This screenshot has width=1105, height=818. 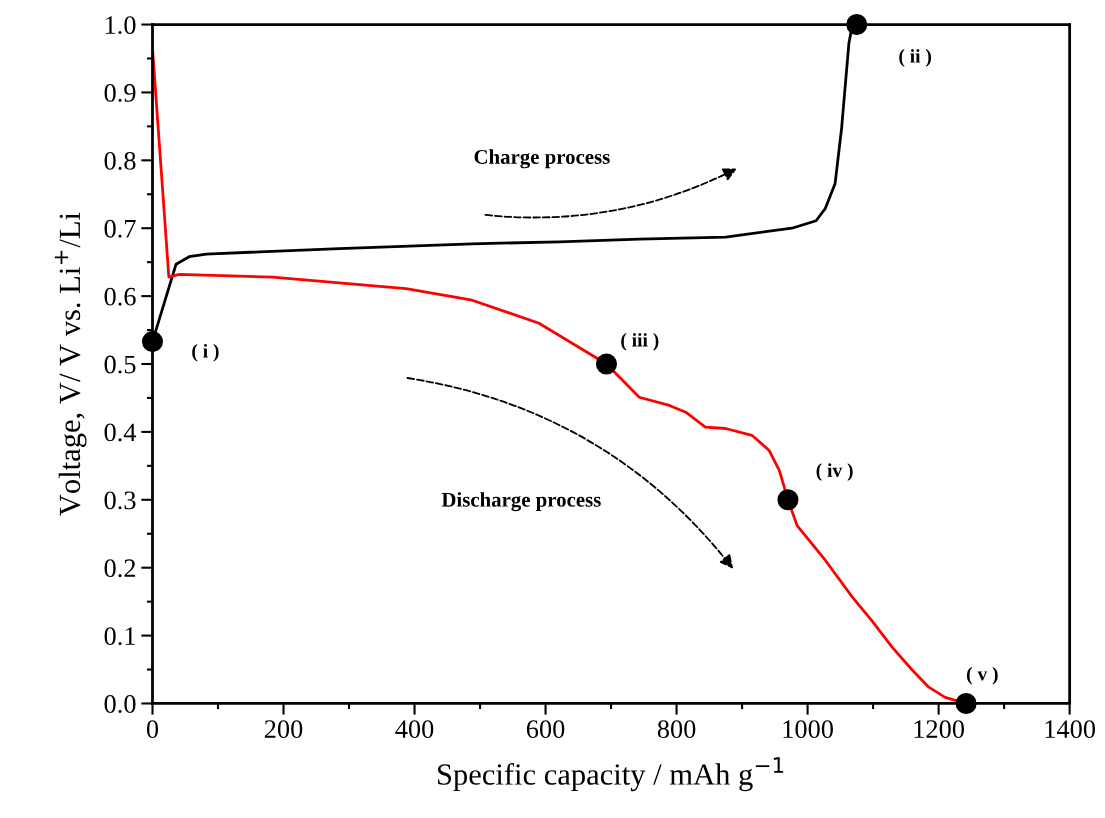 What do you see at coordinates (939, 729) in the screenshot?
I see `x-tick-label: 1200` at bounding box center [939, 729].